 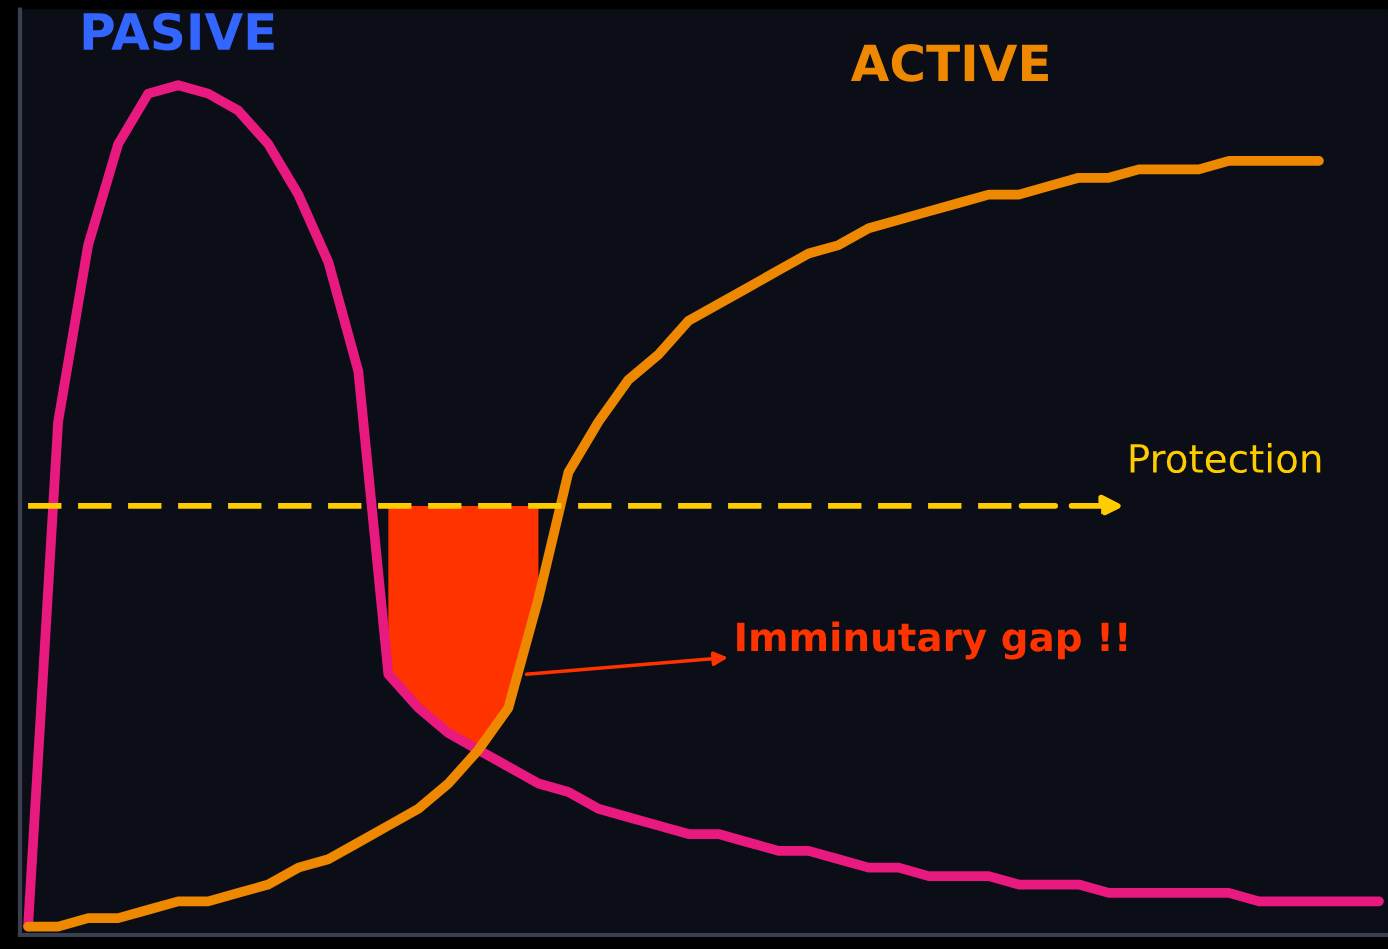 I want to click on ref-line-label: Protection, so click(x=1225, y=458).